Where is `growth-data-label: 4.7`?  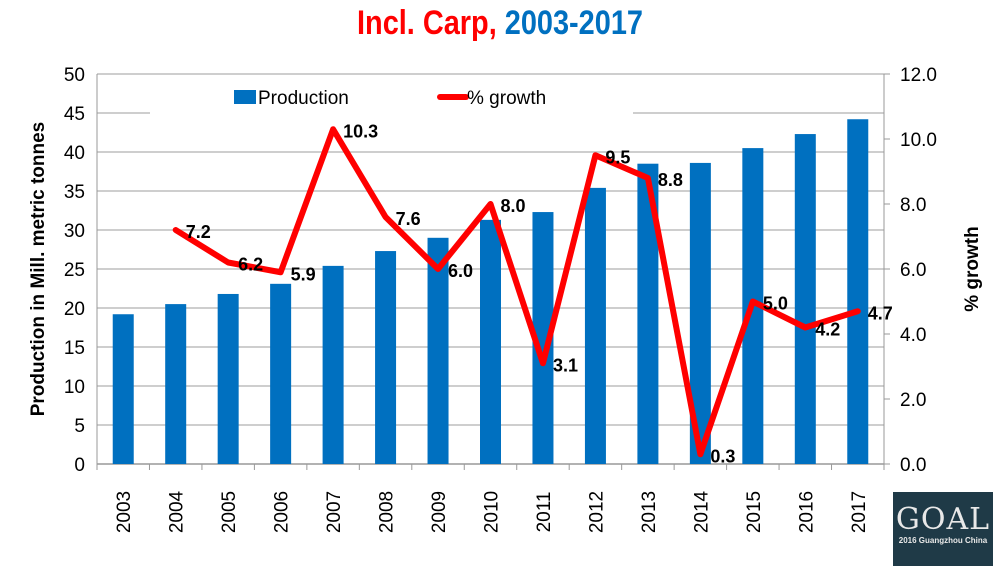 growth-data-label: 4.7 is located at coordinates (880, 313).